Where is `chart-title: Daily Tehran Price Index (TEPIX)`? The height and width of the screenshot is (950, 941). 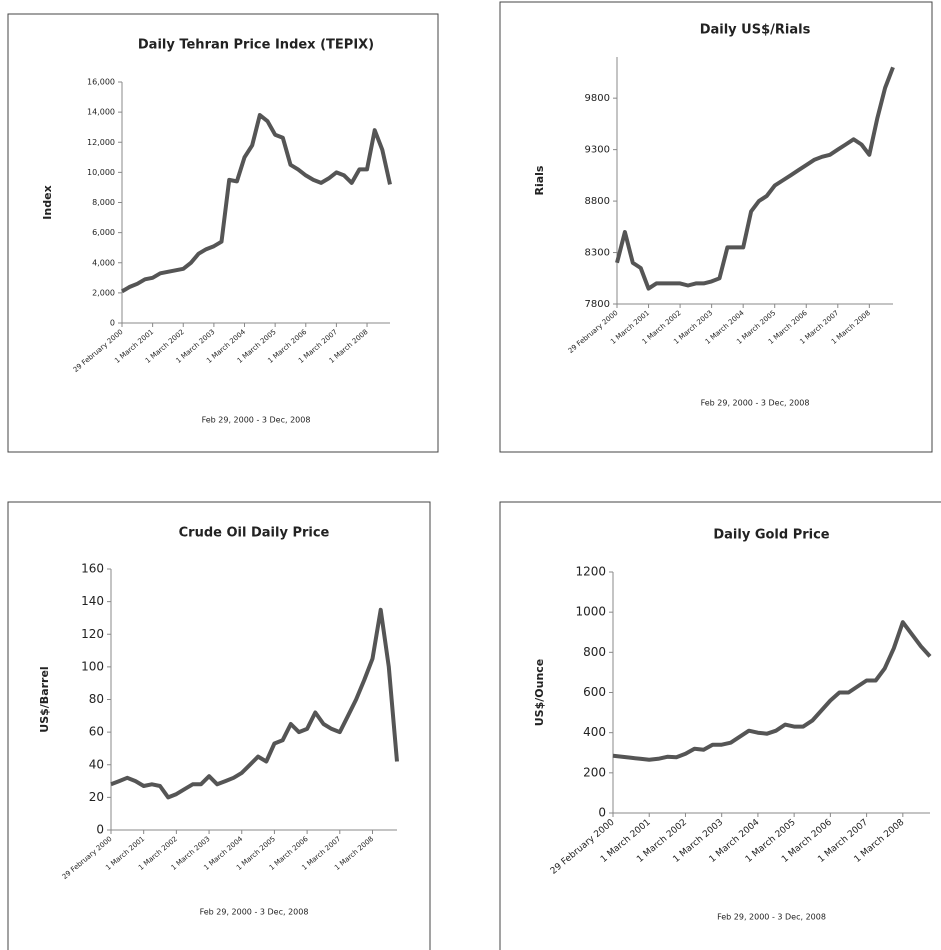 chart-title: Daily Tehran Price Index (TEPIX) is located at coordinates (256, 45).